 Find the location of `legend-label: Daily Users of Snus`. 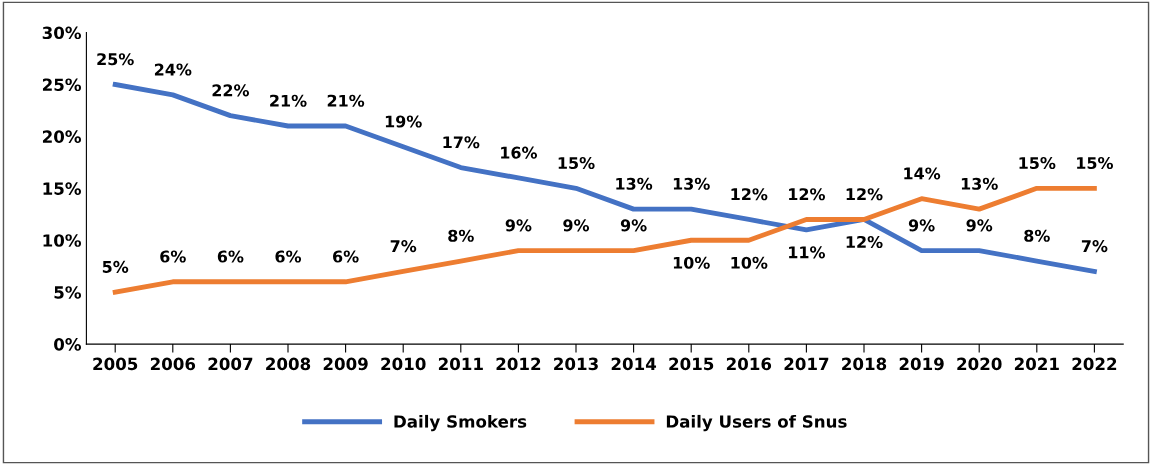

legend-label: Daily Users of Snus is located at coordinates (756, 423).